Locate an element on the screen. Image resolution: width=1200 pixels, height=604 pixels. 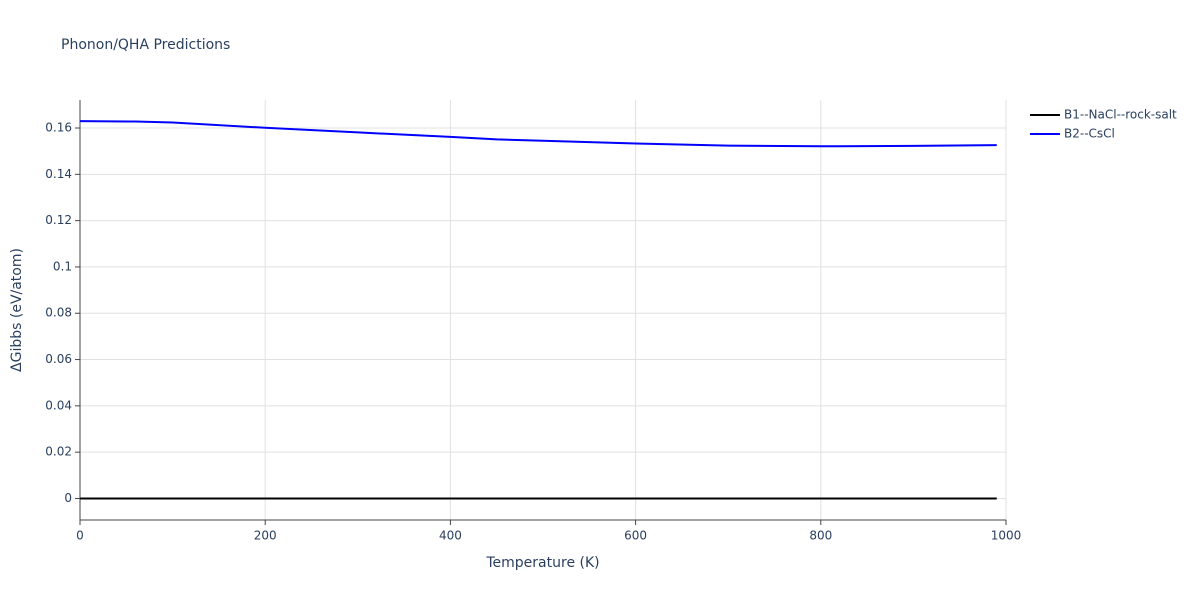
y-tick-label: 0.16 is located at coordinates (58, 128).